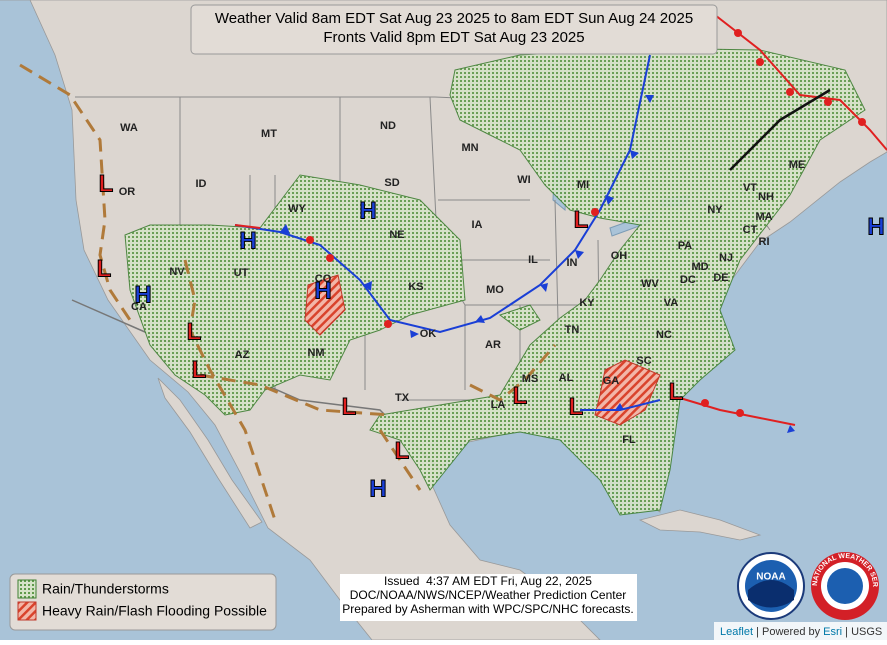  Describe the element at coordinates (297, 209) in the screenshot. I see `state-label: WY` at that location.